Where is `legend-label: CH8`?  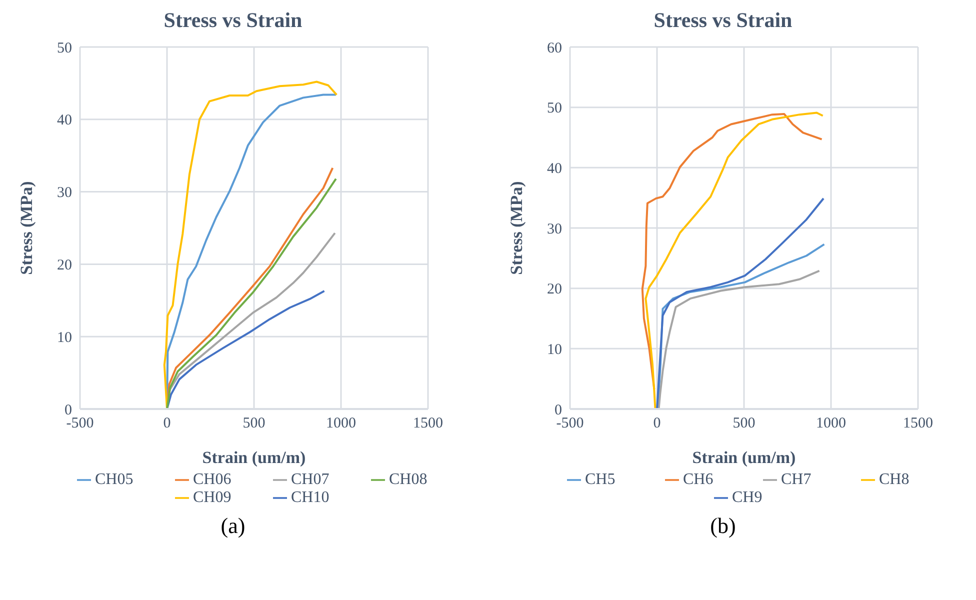 legend-label: CH8 is located at coordinates (894, 480).